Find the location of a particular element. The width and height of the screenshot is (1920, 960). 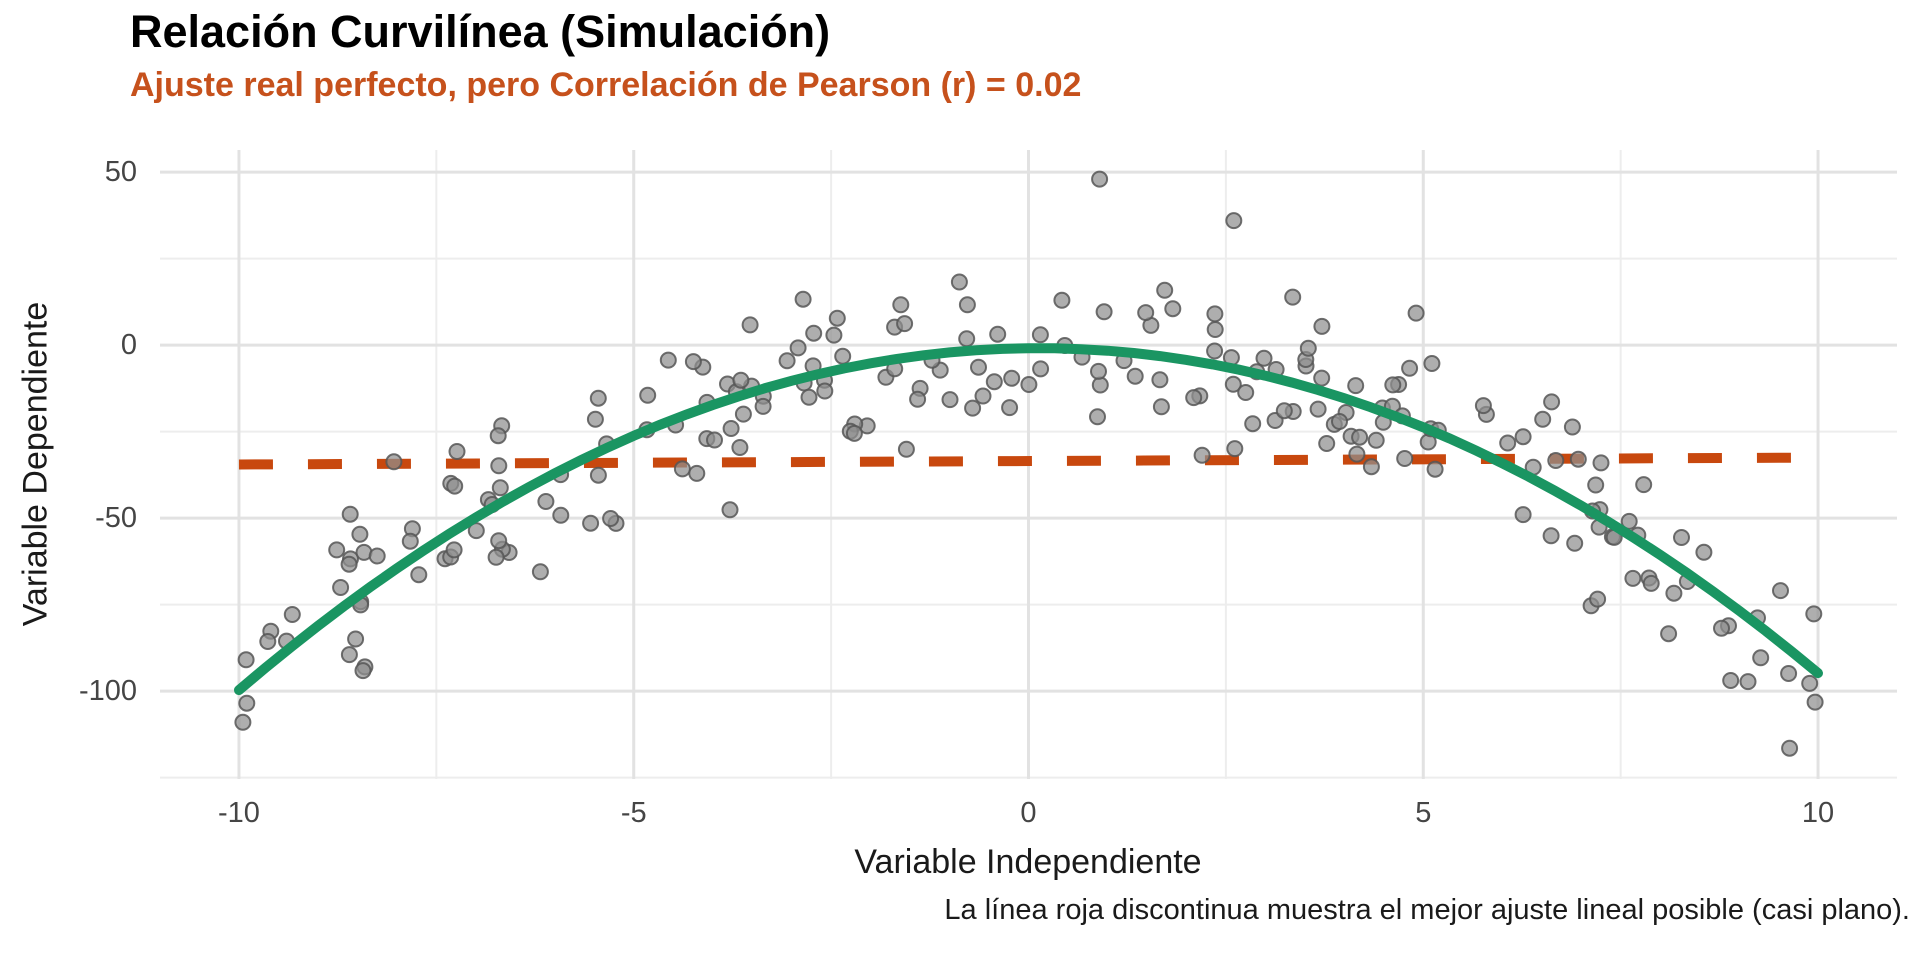

y-tick-label: 0 is located at coordinates (128, 345).